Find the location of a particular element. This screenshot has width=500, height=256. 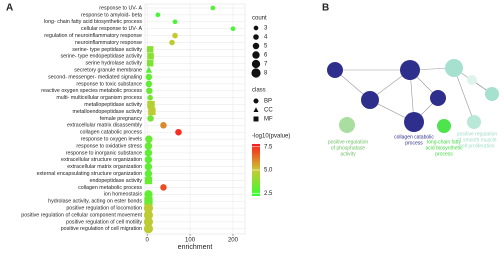

legend-label: 5 is located at coordinates (266, 47).